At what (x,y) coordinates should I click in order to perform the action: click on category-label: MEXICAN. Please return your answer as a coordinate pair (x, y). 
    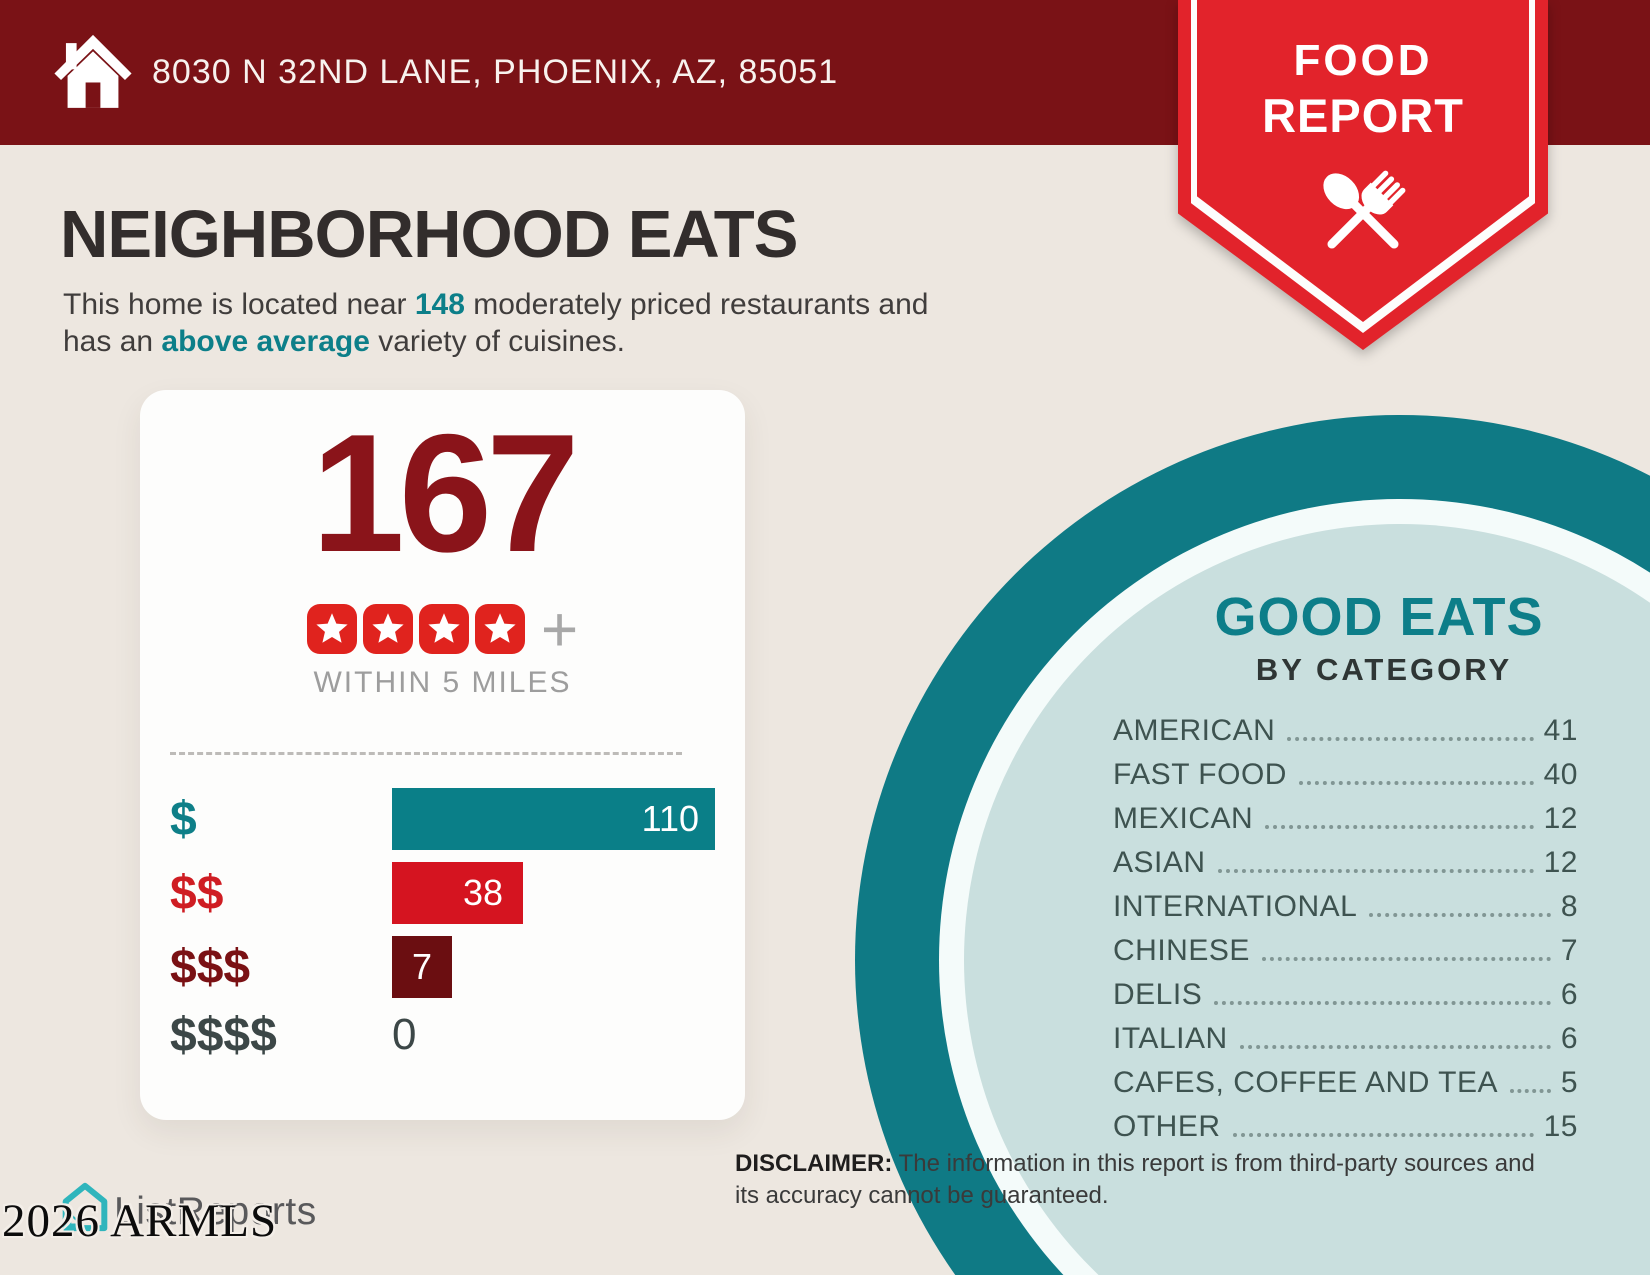
    Looking at the image, I should click on (1183, 818).